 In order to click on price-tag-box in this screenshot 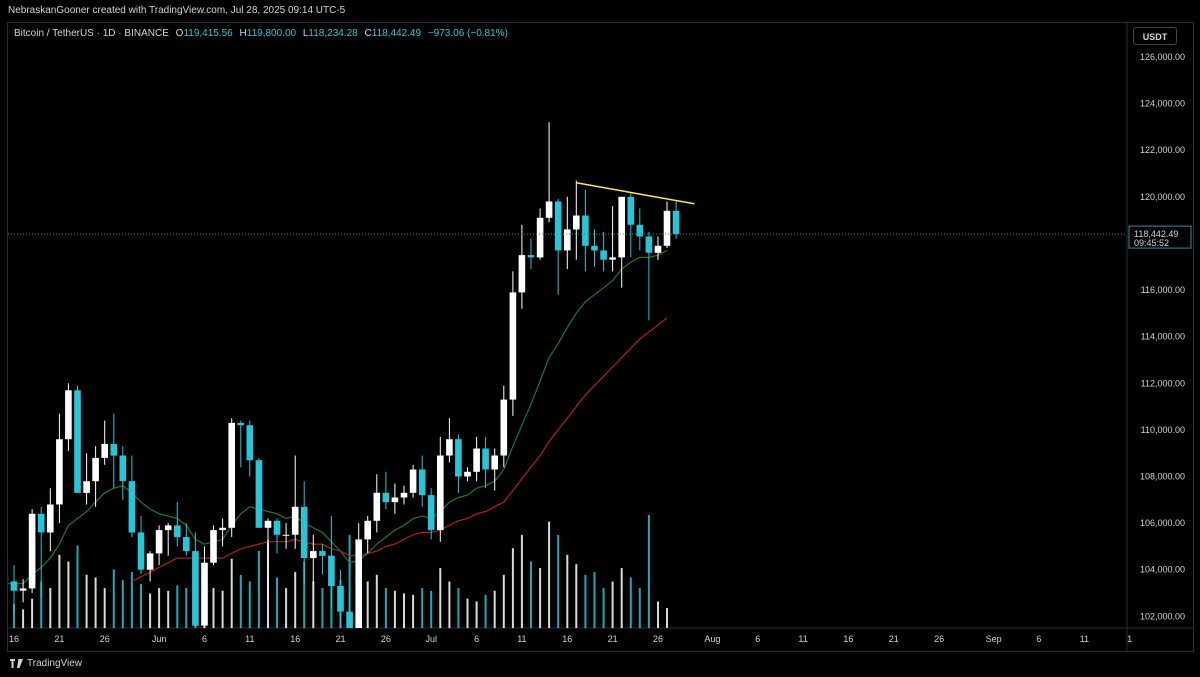, I will do `click(1160, 237)`.